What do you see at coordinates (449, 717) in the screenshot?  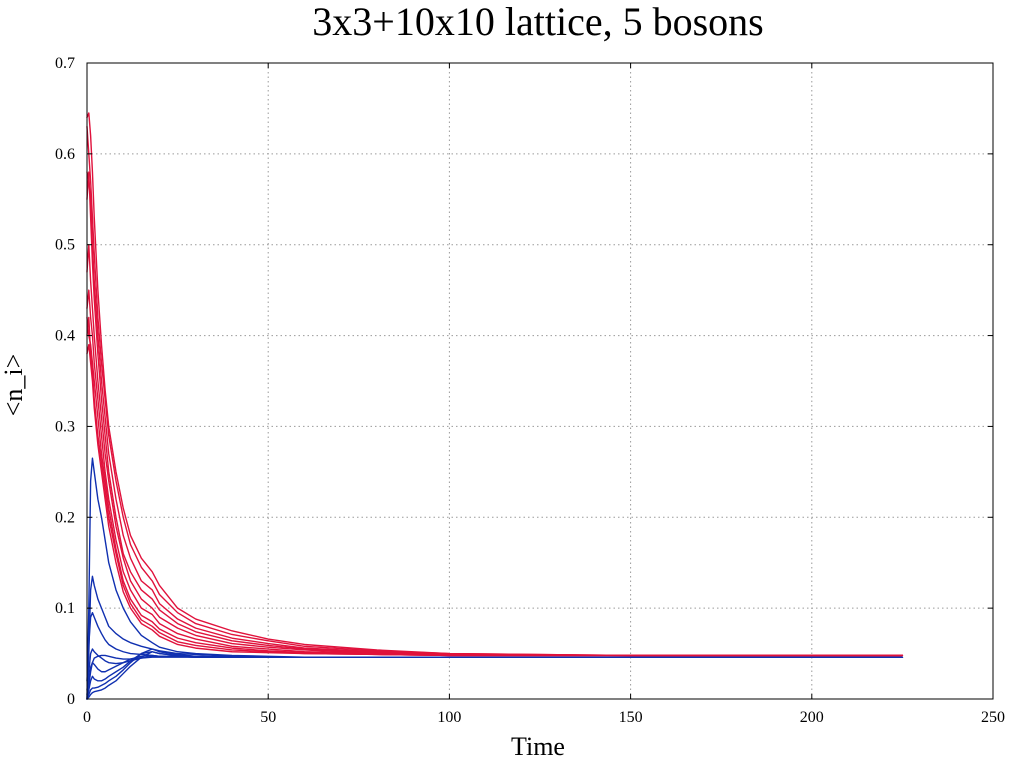 I see `x-tick-label: 100` at bounding box center [449, 717].